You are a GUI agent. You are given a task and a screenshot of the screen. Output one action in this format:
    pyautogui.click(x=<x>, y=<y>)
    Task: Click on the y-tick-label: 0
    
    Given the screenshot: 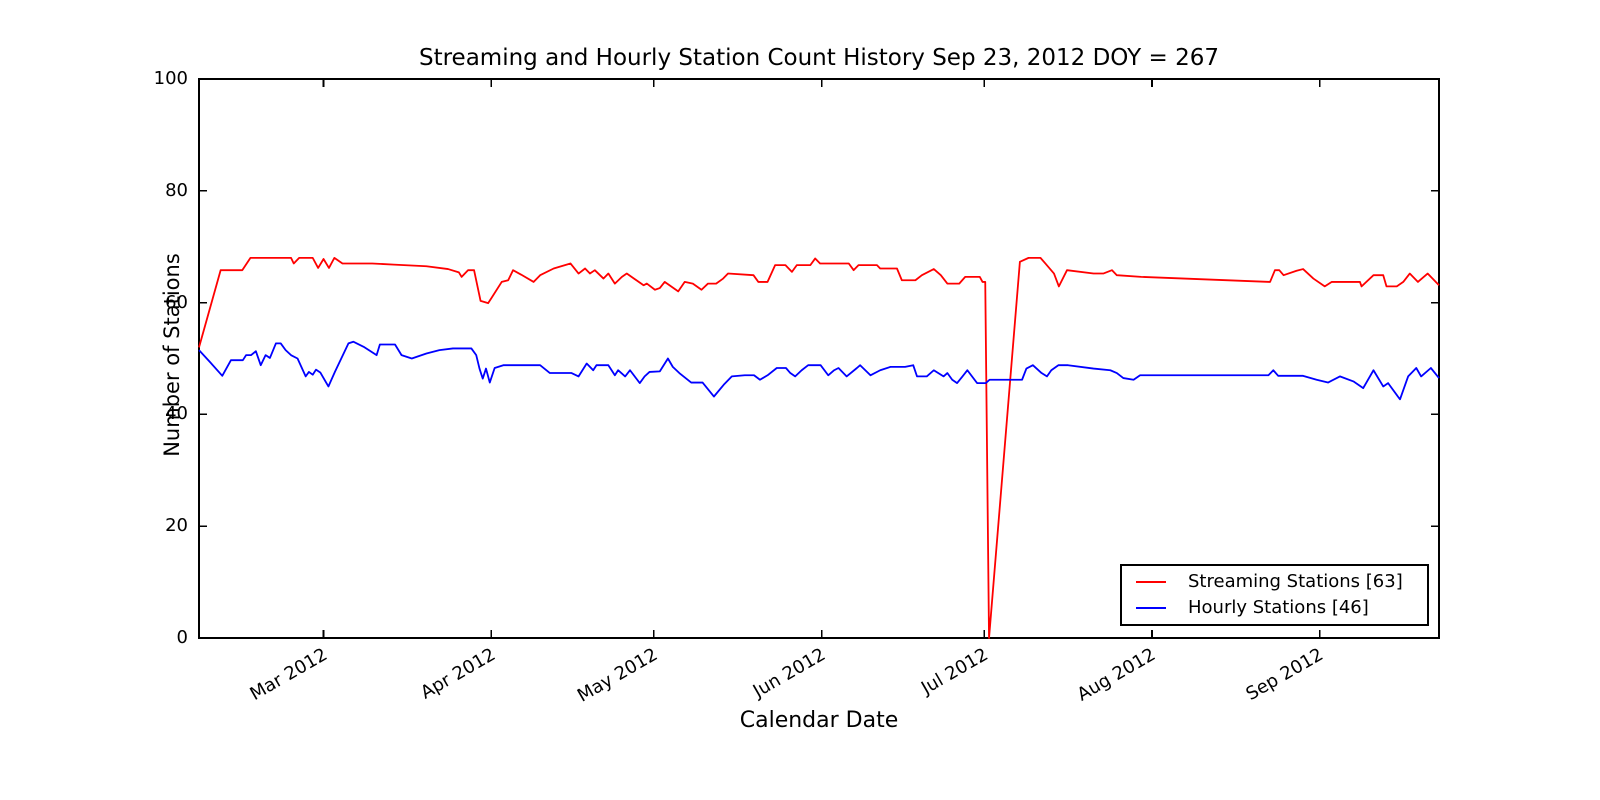 What is the action you would take?
    pyautogui.click(x=182, y=637)
    